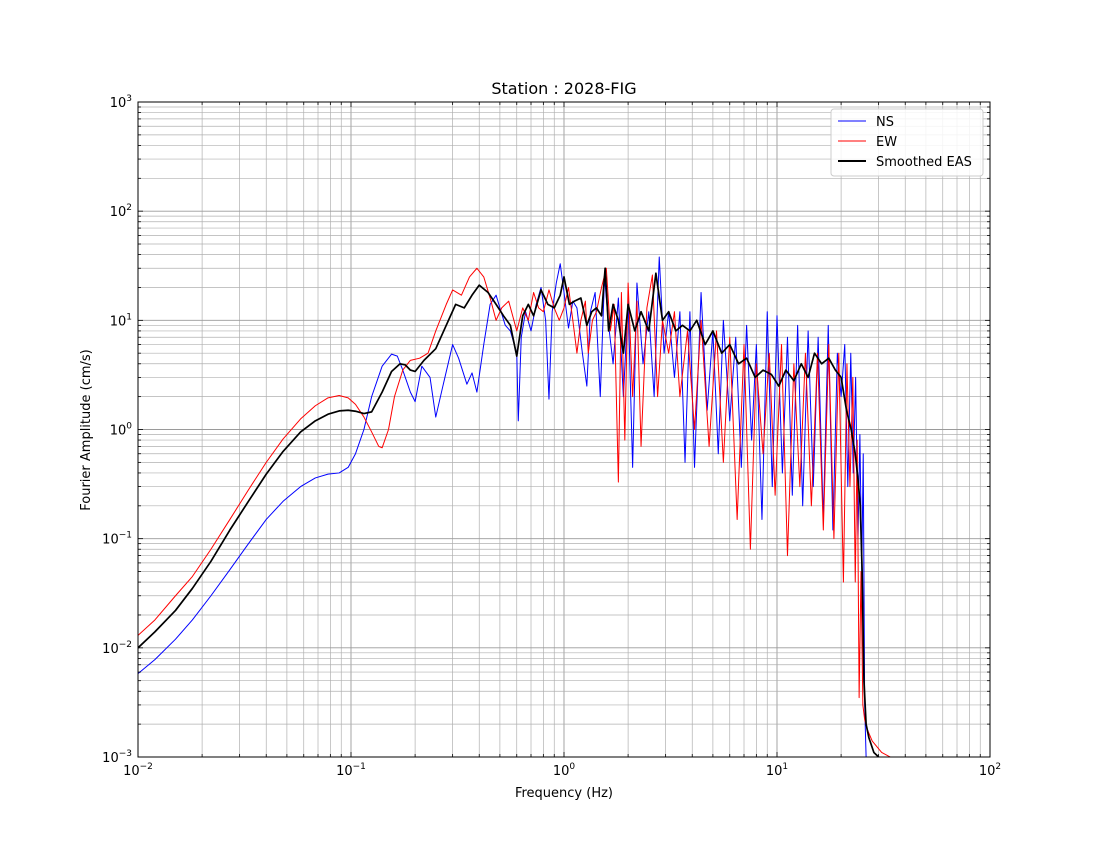 This screenshot has width=1100, height=854. I want to click on legend: NS EW Smoothed EAS, so click(907, 142).